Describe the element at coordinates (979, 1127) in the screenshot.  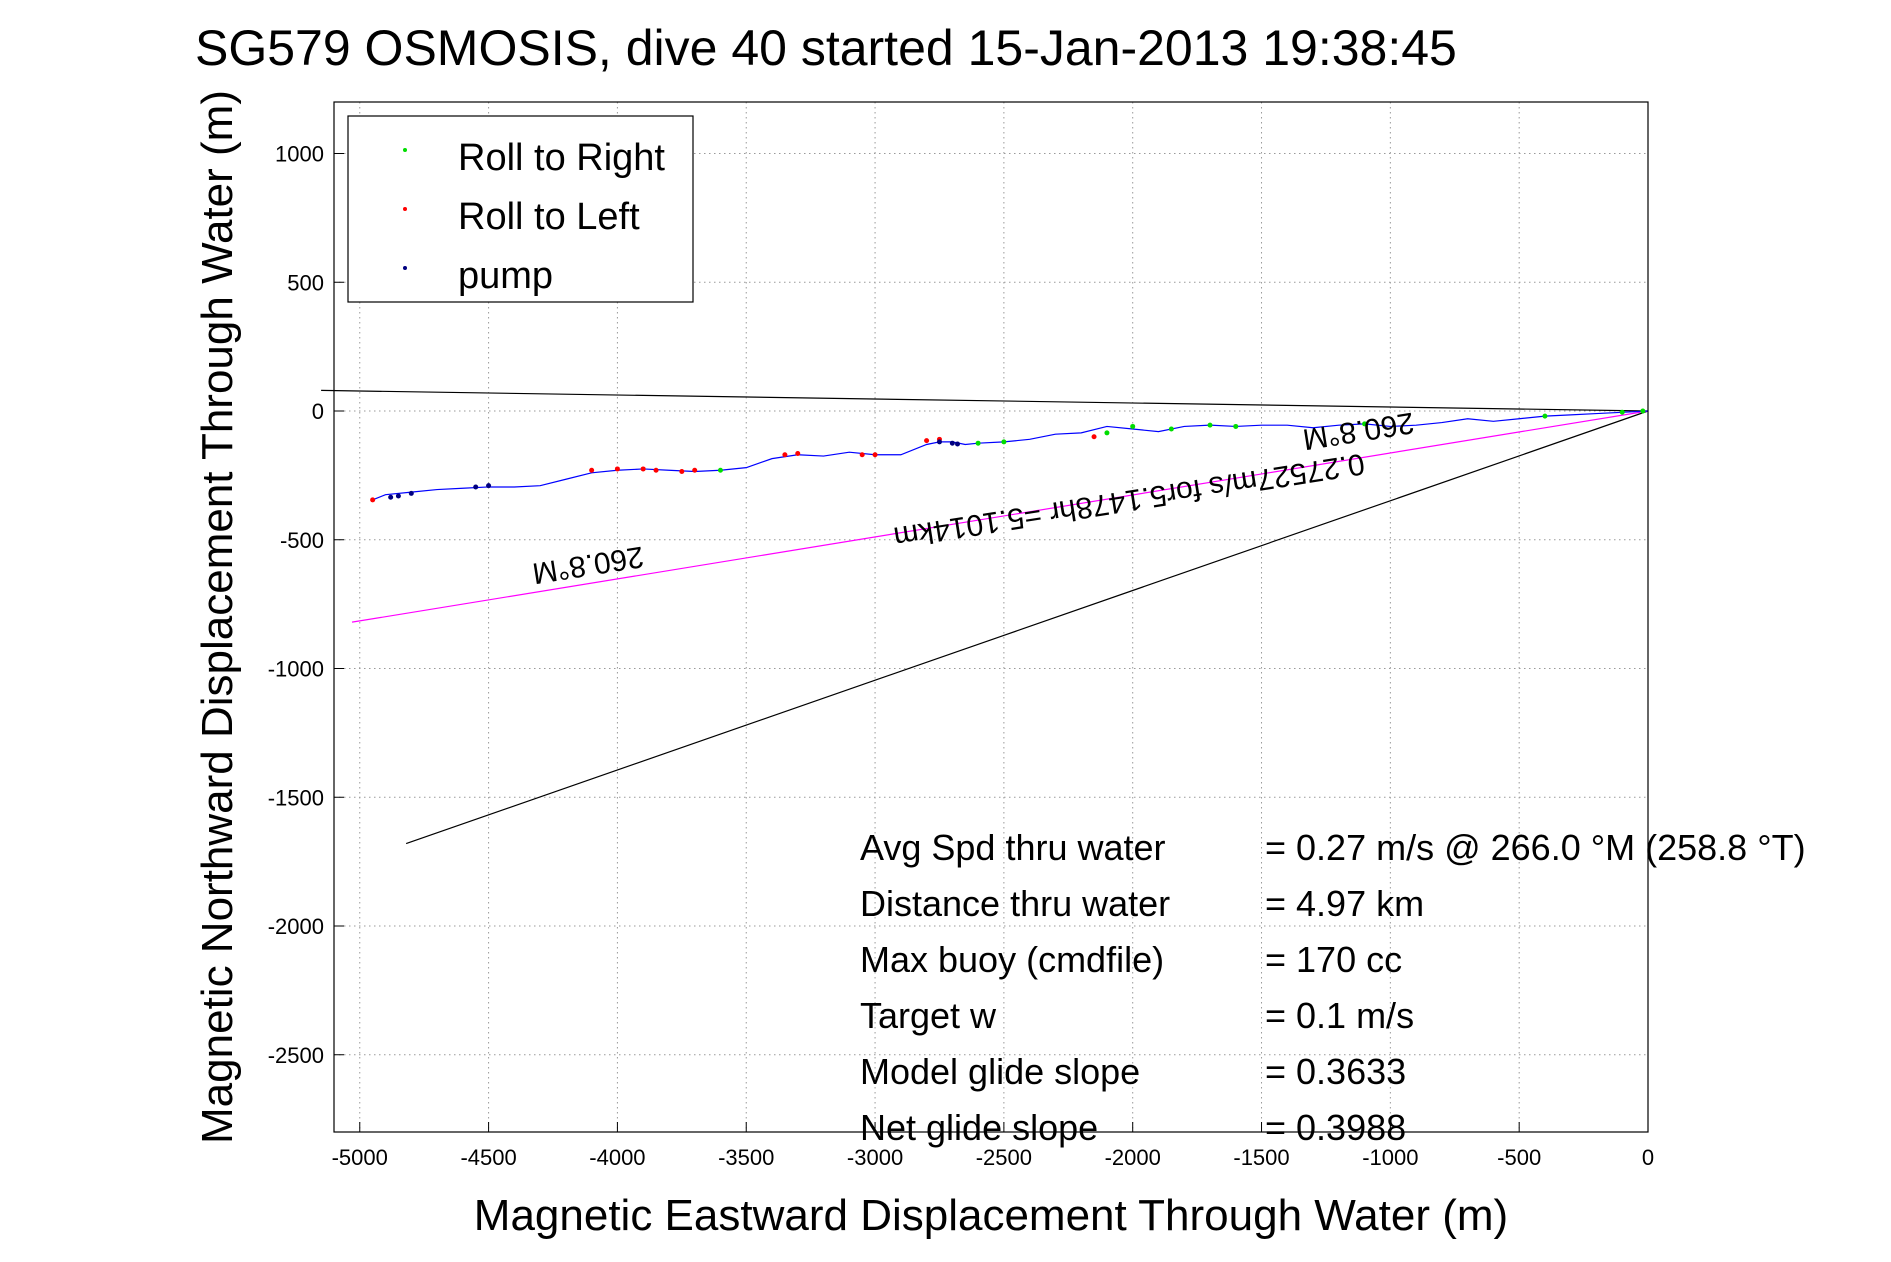
I see `stat-label-net-glide: Net glide slope` at that location.